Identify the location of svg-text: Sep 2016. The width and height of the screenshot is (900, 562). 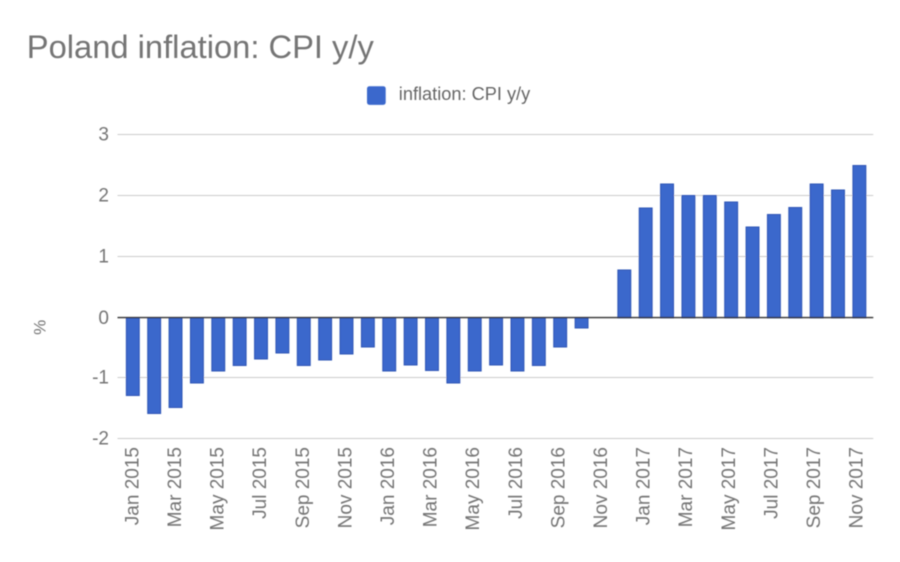
(558, 487).